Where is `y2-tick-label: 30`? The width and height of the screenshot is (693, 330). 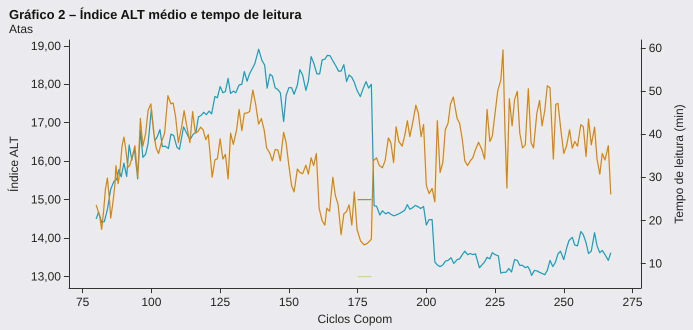 y2-tick-label: 30 is located at coordinates (655, 177).